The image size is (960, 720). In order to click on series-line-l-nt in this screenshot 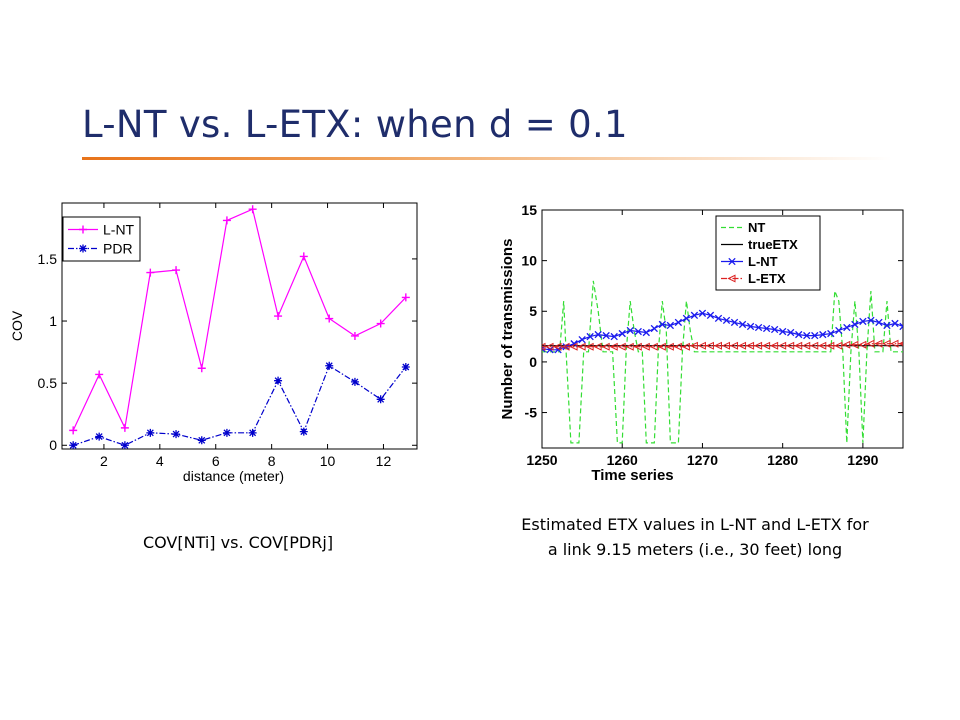, I will do `click(239, 319)`.